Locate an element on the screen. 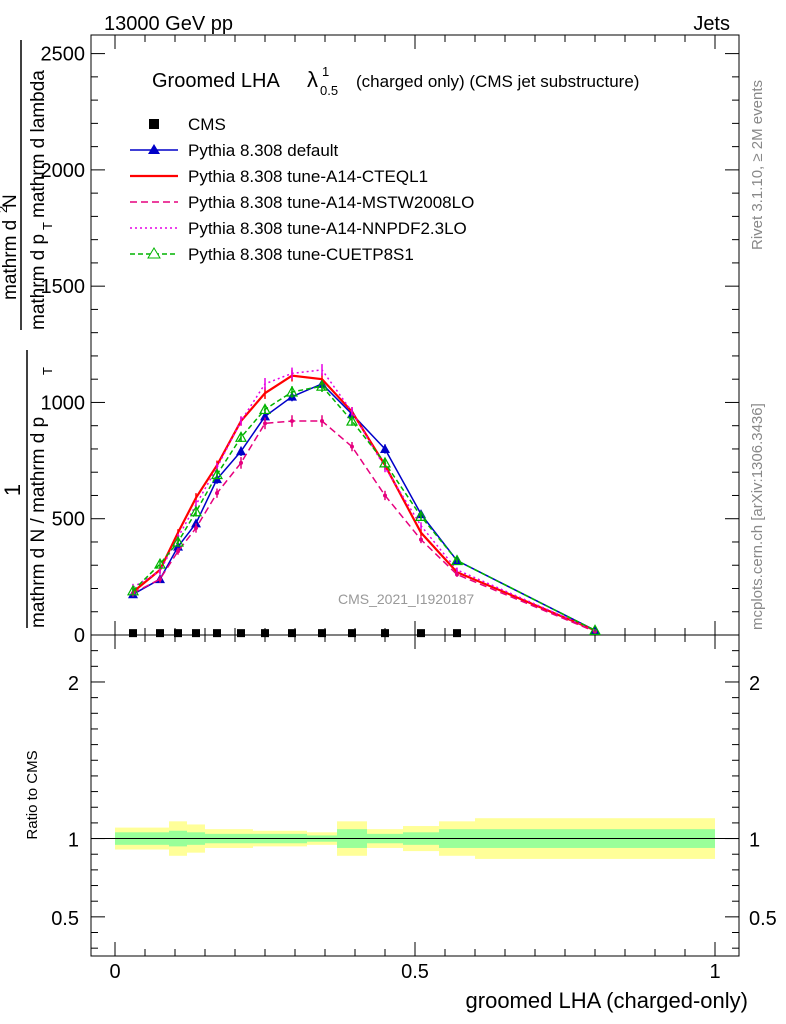 The width and height of the screenshot is (786, 1024). legend-label-cms: CMS is located at coordinates (207, 124).